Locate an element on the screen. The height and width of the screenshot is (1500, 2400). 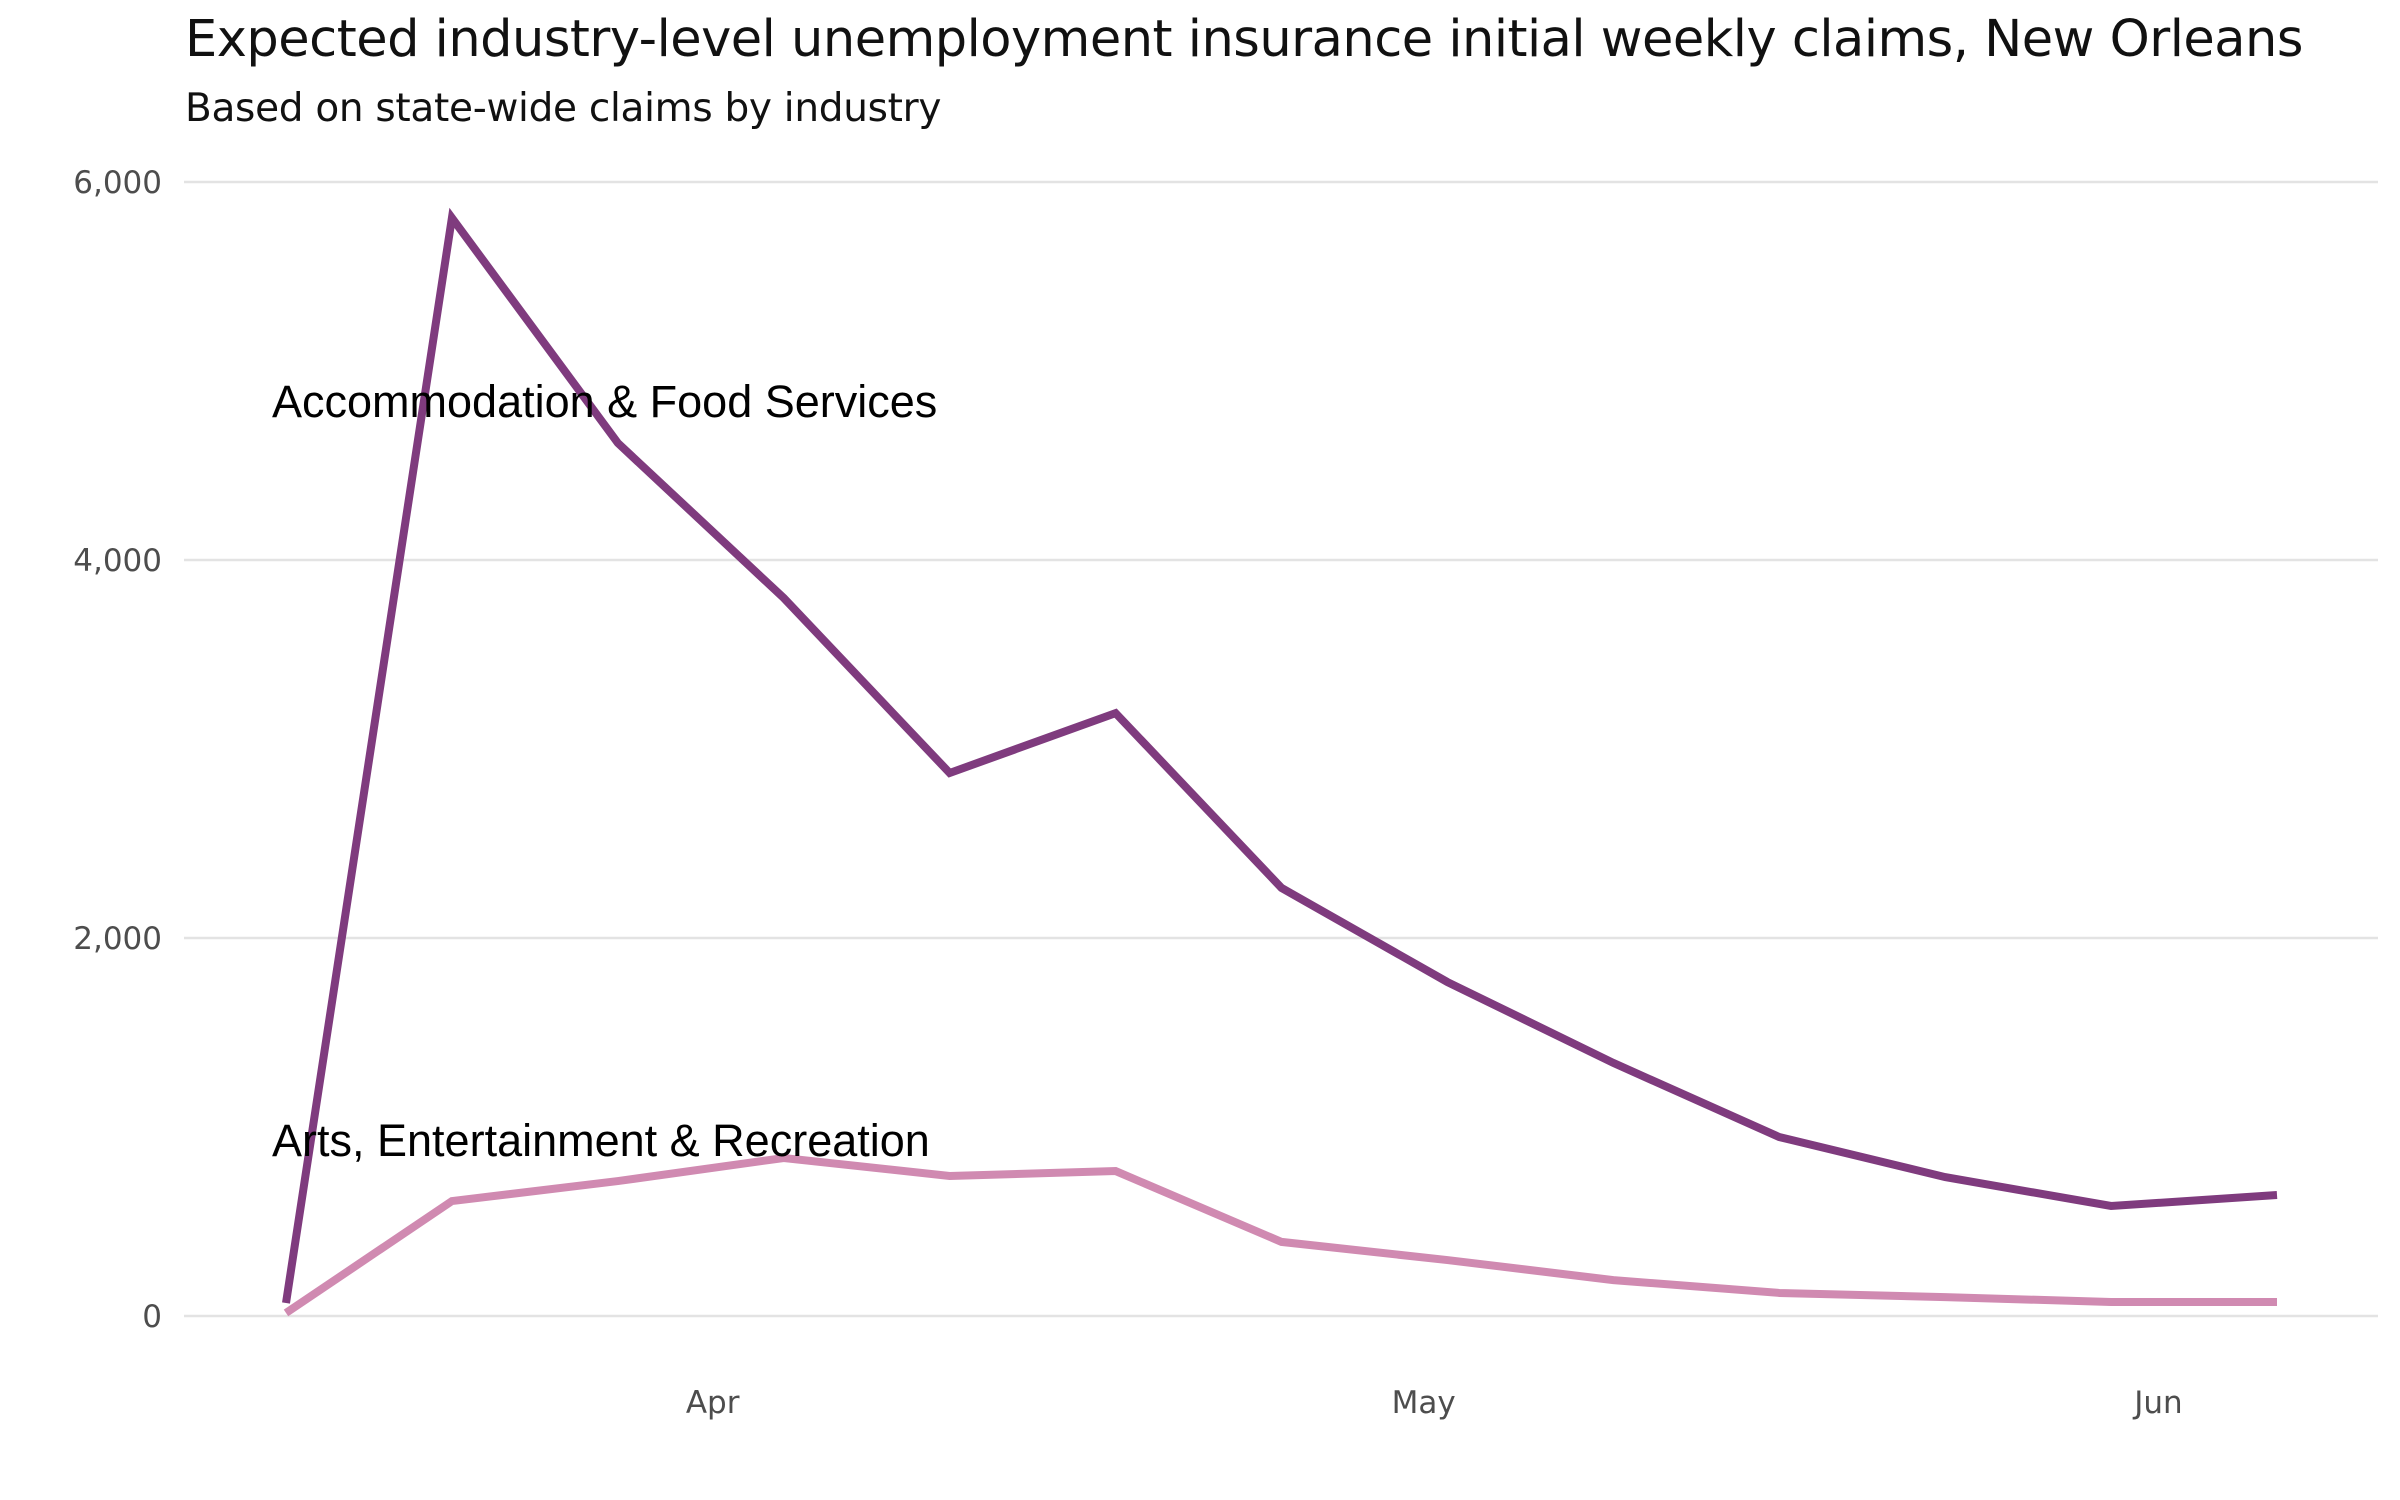
x-tick-label: Jun is located at coordinates (2157, 1403).